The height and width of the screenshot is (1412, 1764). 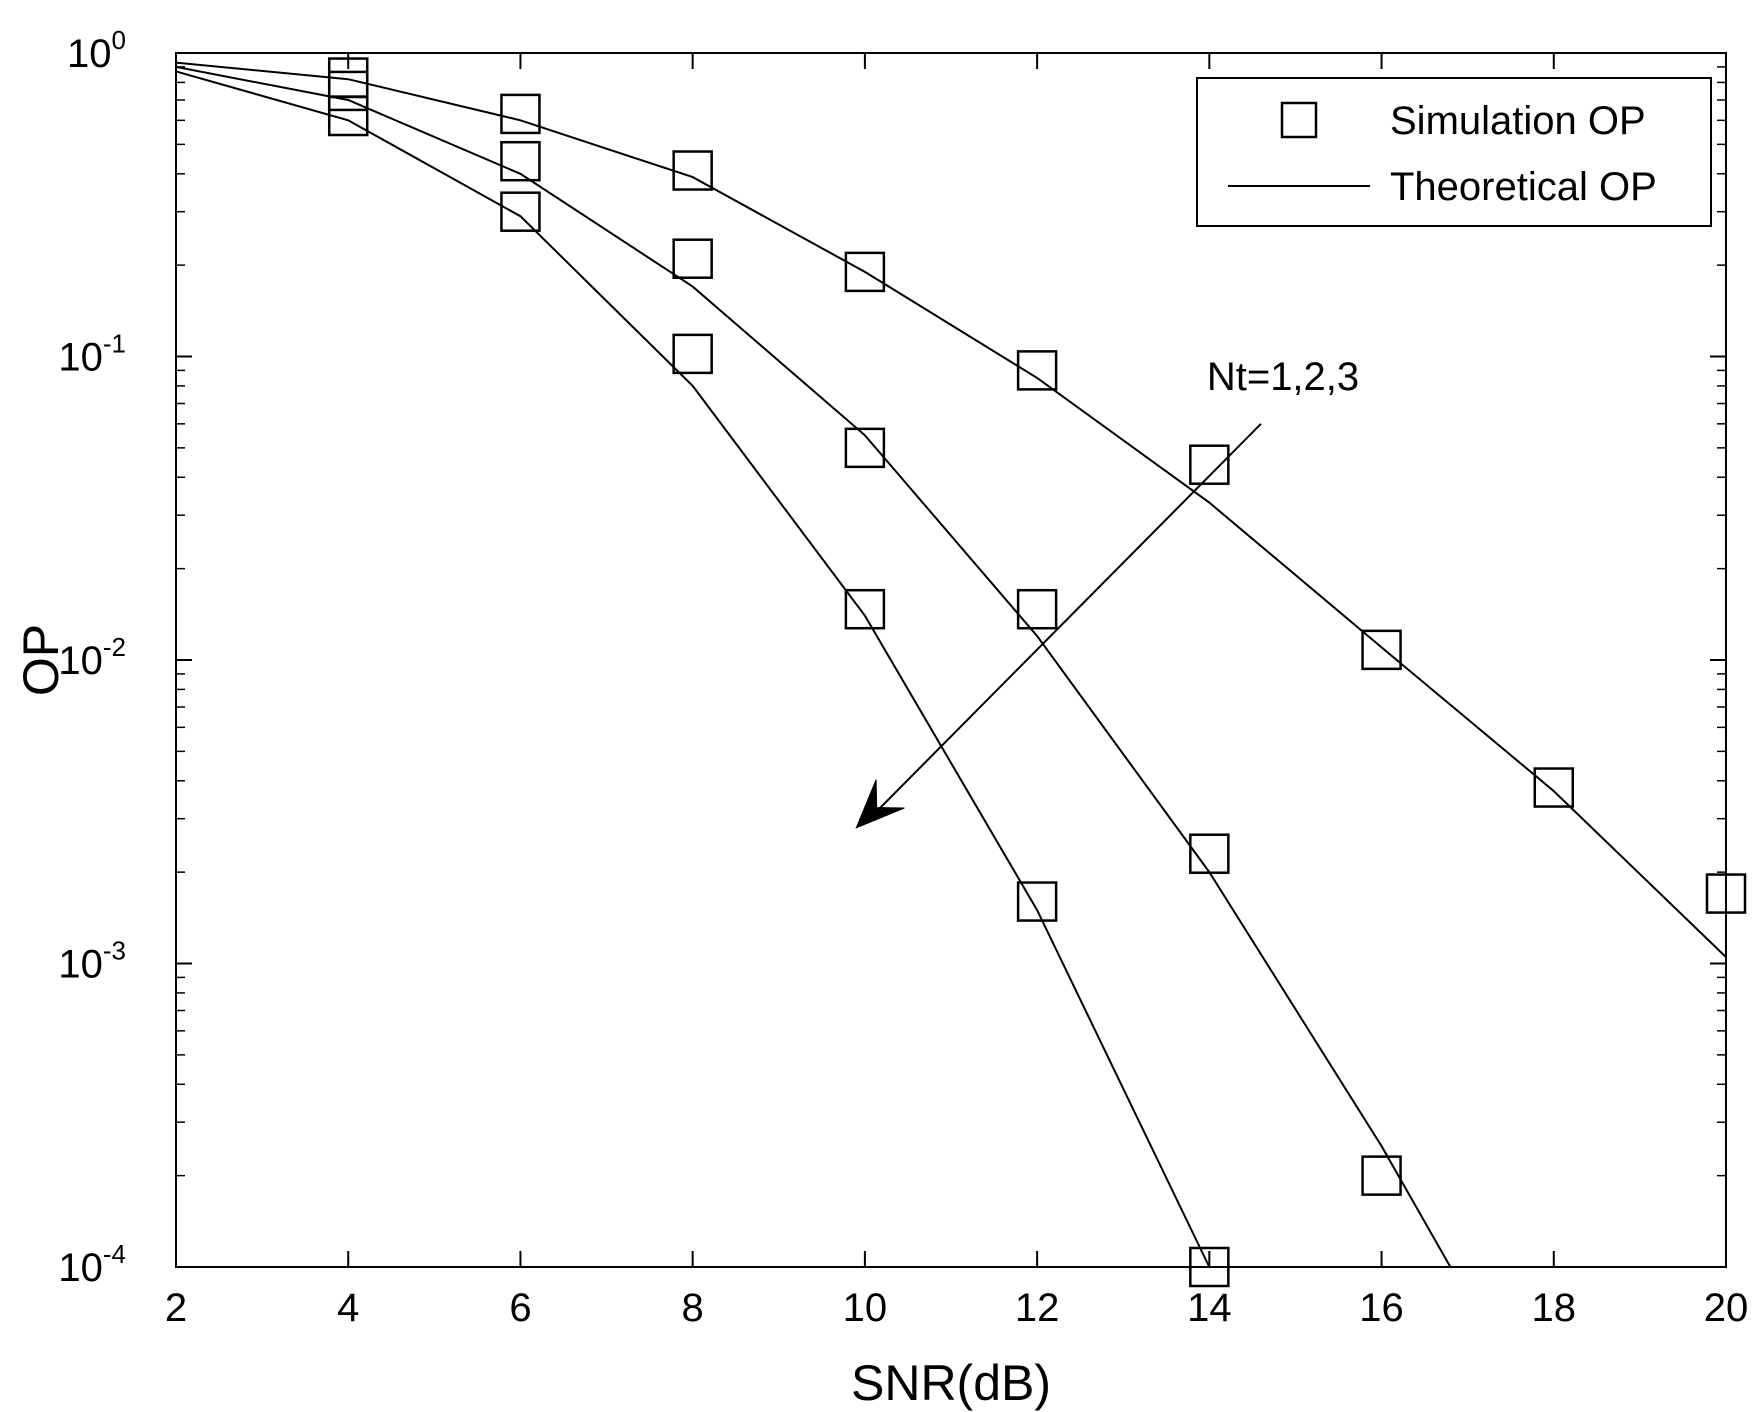 What do you see at coordinates (1209, 1308) in the screenshot?
I see `x-tick-label: 14` at bounding box center [1209, 1308].